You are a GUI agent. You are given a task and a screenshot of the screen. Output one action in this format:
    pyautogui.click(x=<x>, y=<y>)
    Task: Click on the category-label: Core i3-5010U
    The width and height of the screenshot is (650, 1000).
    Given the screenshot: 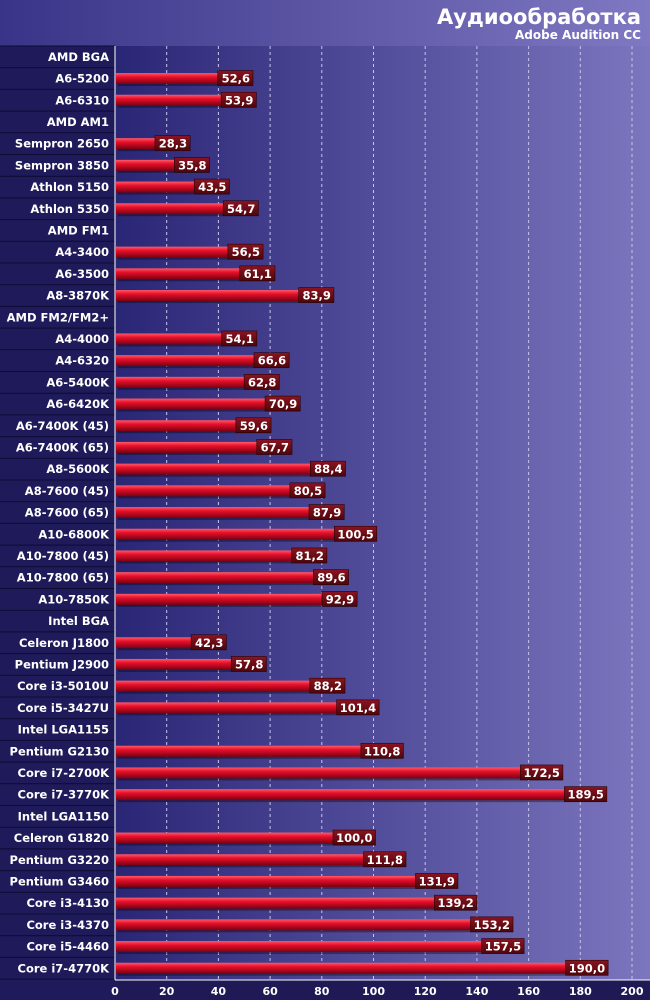 What is the action you would take?
    pyautogui.click(x=63, y=686)
    